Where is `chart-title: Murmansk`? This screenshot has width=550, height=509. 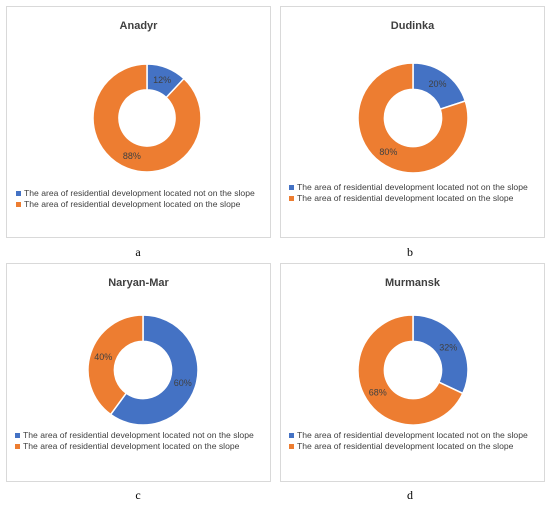
chart-title: Murmansk is located at coordinates (412, 283).